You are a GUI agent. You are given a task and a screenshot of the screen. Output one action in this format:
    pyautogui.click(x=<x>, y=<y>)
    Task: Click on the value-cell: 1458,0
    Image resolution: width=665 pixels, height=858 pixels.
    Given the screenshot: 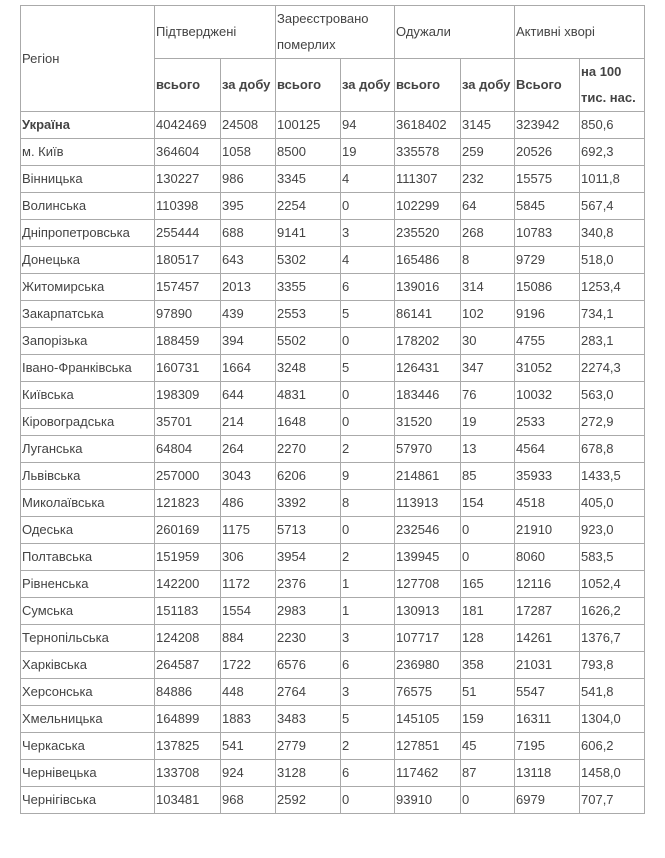 What is the action you would take?
    pyautogui.click(x=612, y=773)
    